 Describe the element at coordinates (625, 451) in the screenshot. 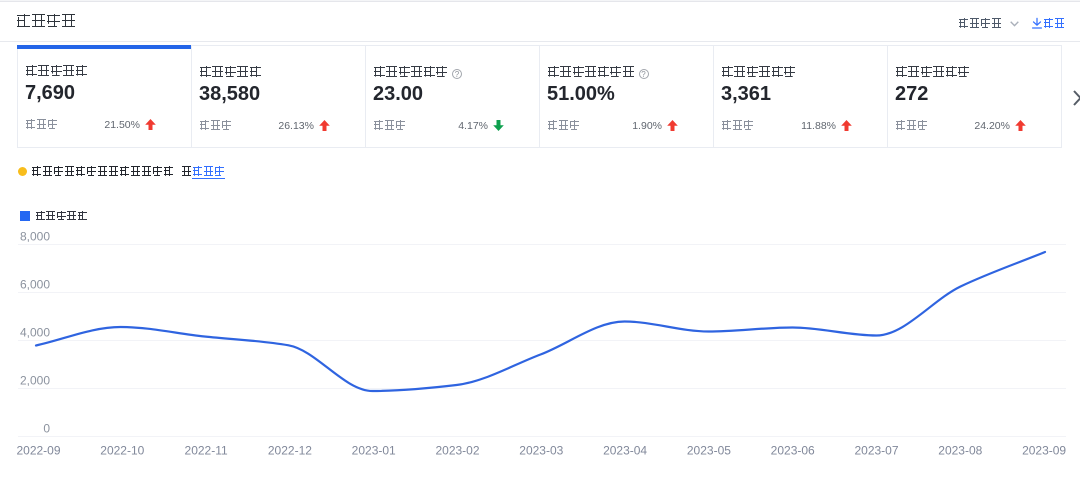

I see `svg-text: 2023-04` at that location.